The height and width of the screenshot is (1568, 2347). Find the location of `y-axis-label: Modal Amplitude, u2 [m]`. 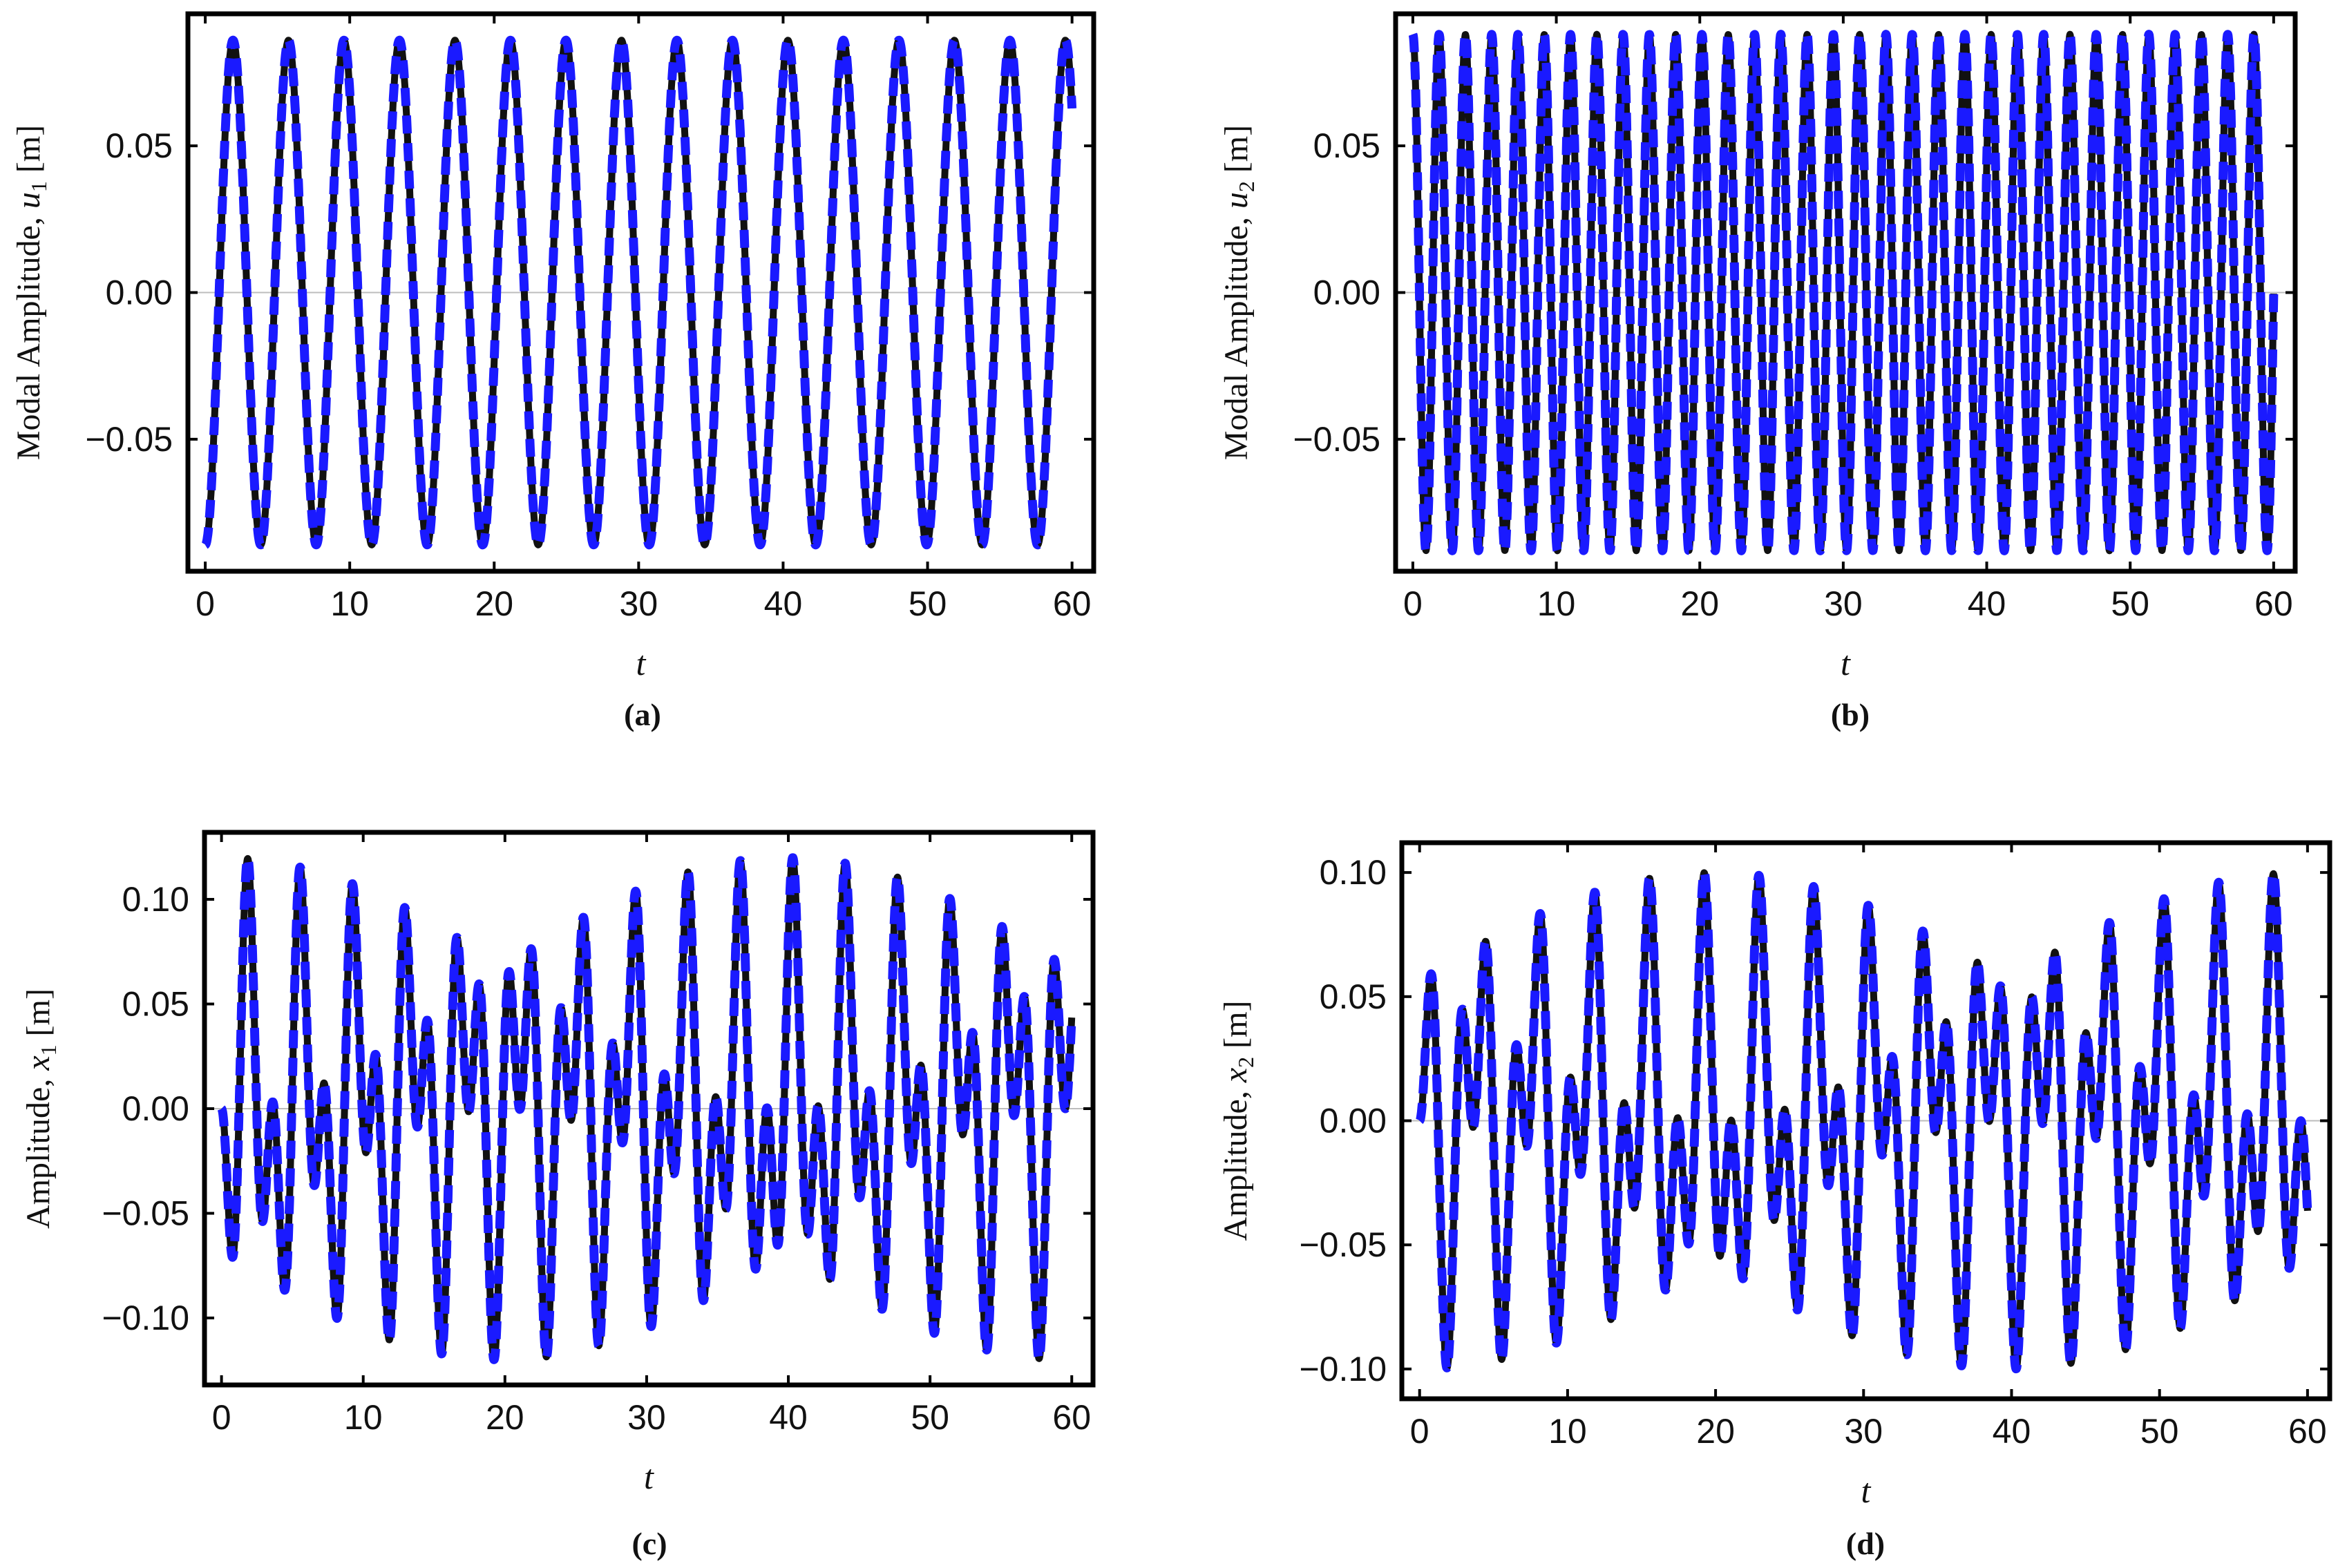

y-axis-label: Modal Amplitude, u2 [m] is located at coordinates (1238, 292).